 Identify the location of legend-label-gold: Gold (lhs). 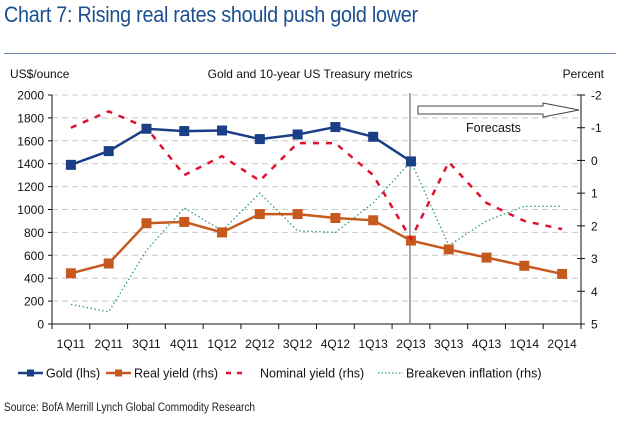
(73, 374).